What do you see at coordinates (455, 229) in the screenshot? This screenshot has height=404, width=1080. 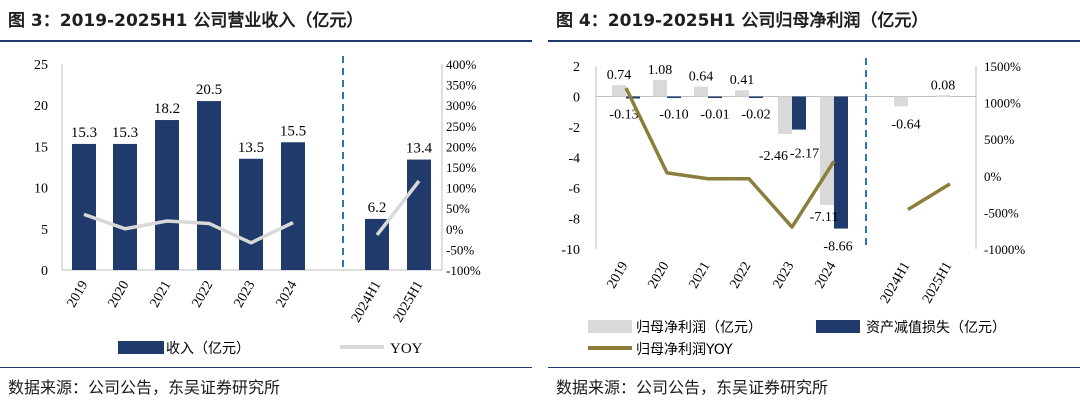 I see `right-tick-label: 0%` at bounding box center [455, 229].